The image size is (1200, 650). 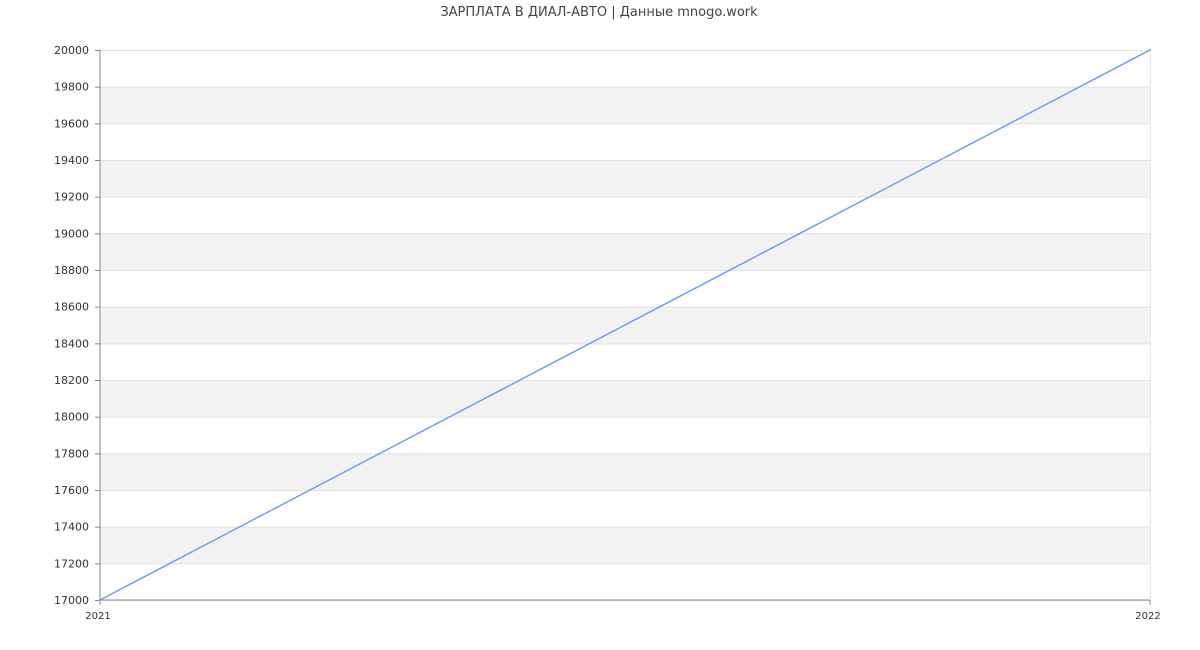 I want to click on y-tick-label: 19400, so click(x=71, y=160).